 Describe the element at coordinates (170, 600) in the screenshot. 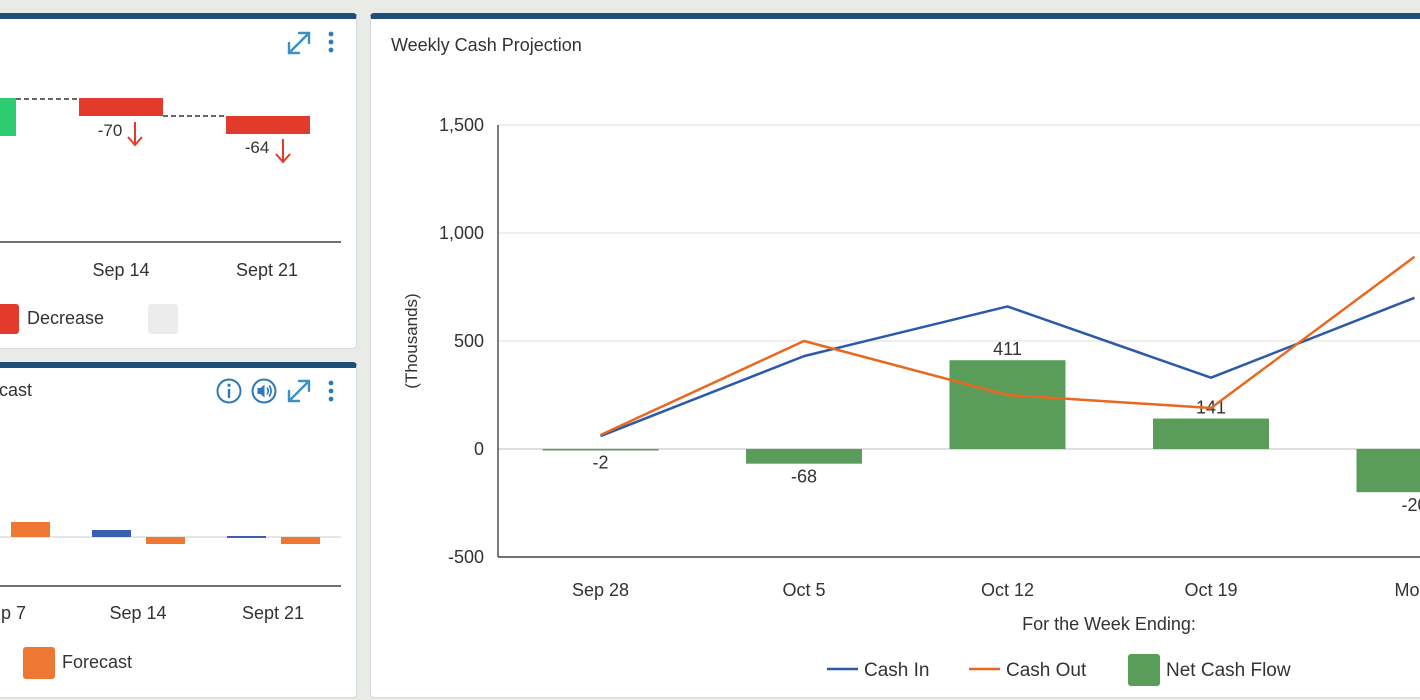

I see `forecast-chart: p 7 Sep 14 Sept 21 Forecast` at that location.